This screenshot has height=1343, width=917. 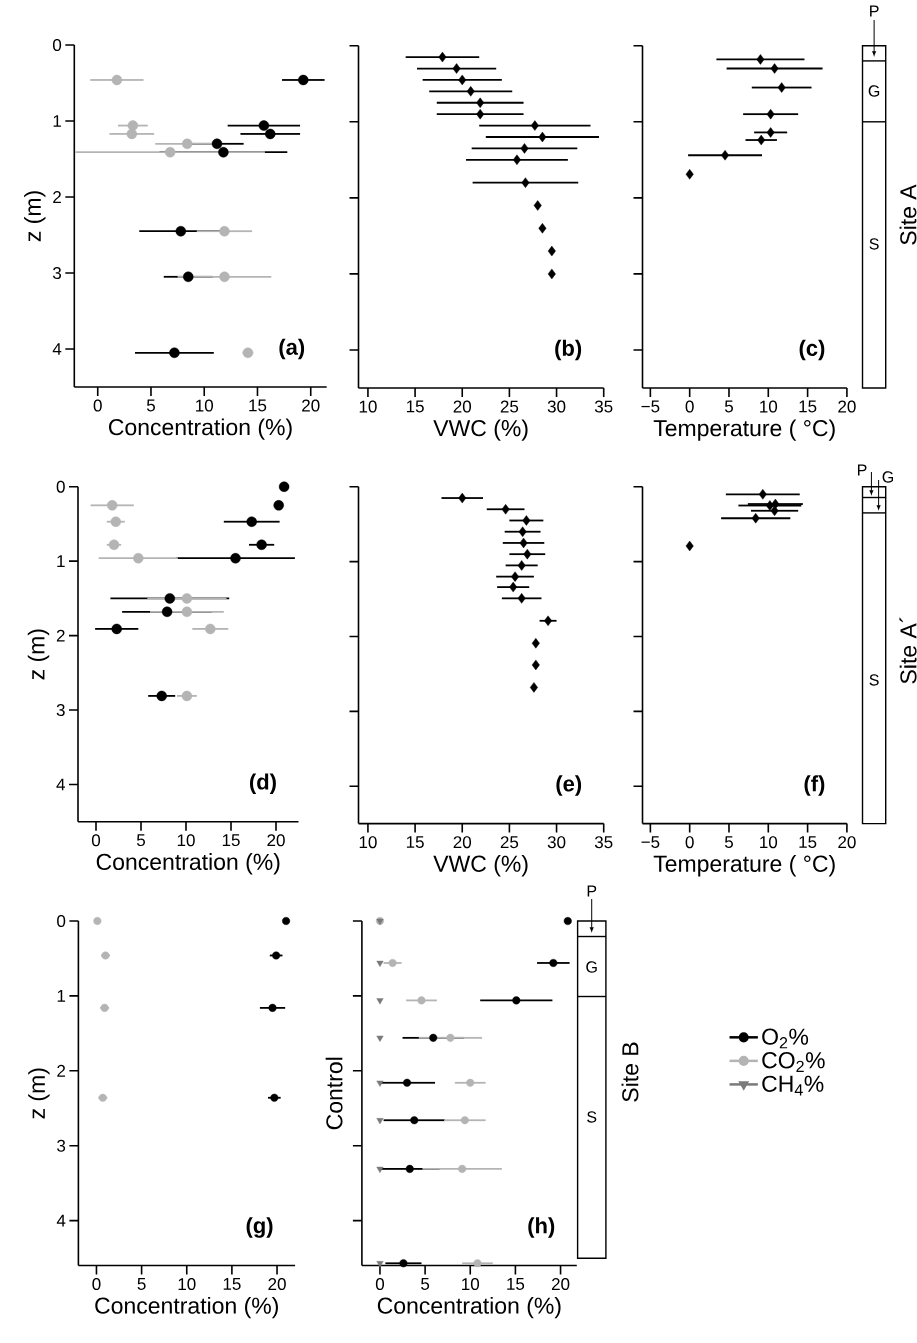 I want to click on text: Site A, so click(x=908, y=214).